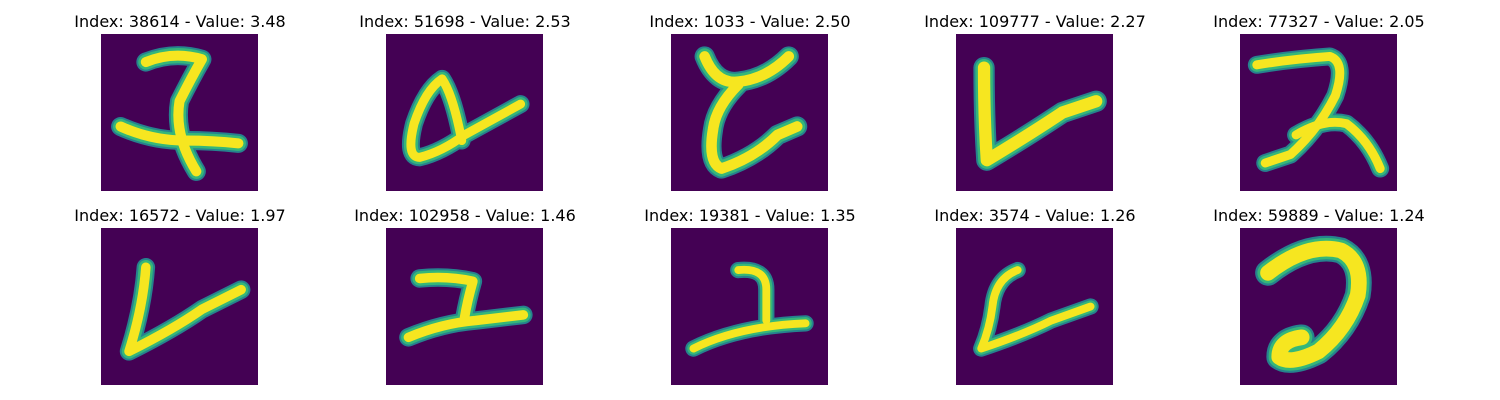 This screenshot has width=1500, height=400. I want to click on panel-title: Index: 3574 - Value: 1.26, so click(1035, 215).